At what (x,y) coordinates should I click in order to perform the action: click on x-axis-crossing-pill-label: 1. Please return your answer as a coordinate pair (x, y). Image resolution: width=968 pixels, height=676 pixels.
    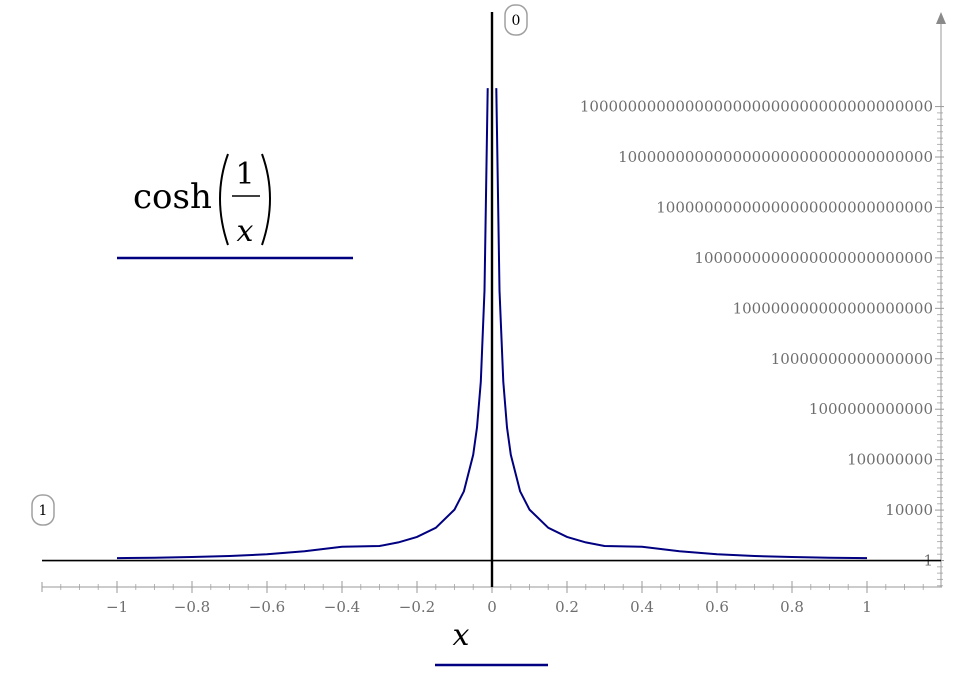
    Looking at the image, I should click on (43, 511).